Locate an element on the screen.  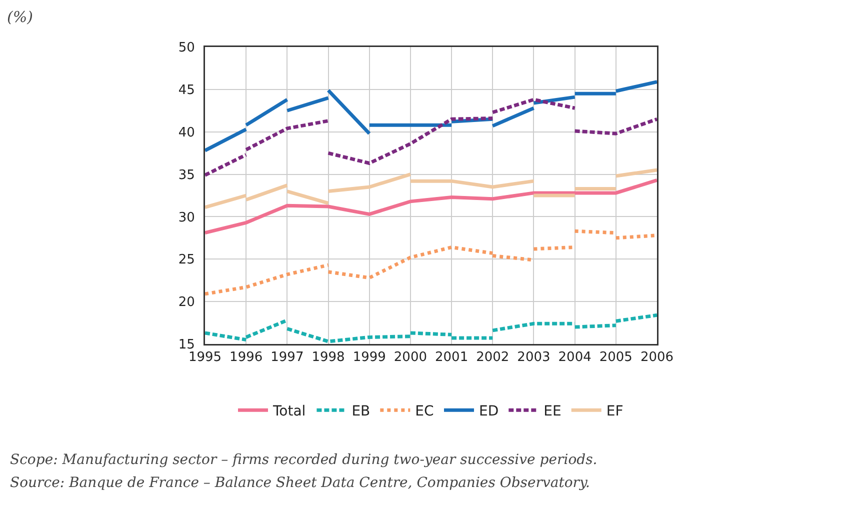
x-tick-label: 2000 is located at coordinates (410, 358).